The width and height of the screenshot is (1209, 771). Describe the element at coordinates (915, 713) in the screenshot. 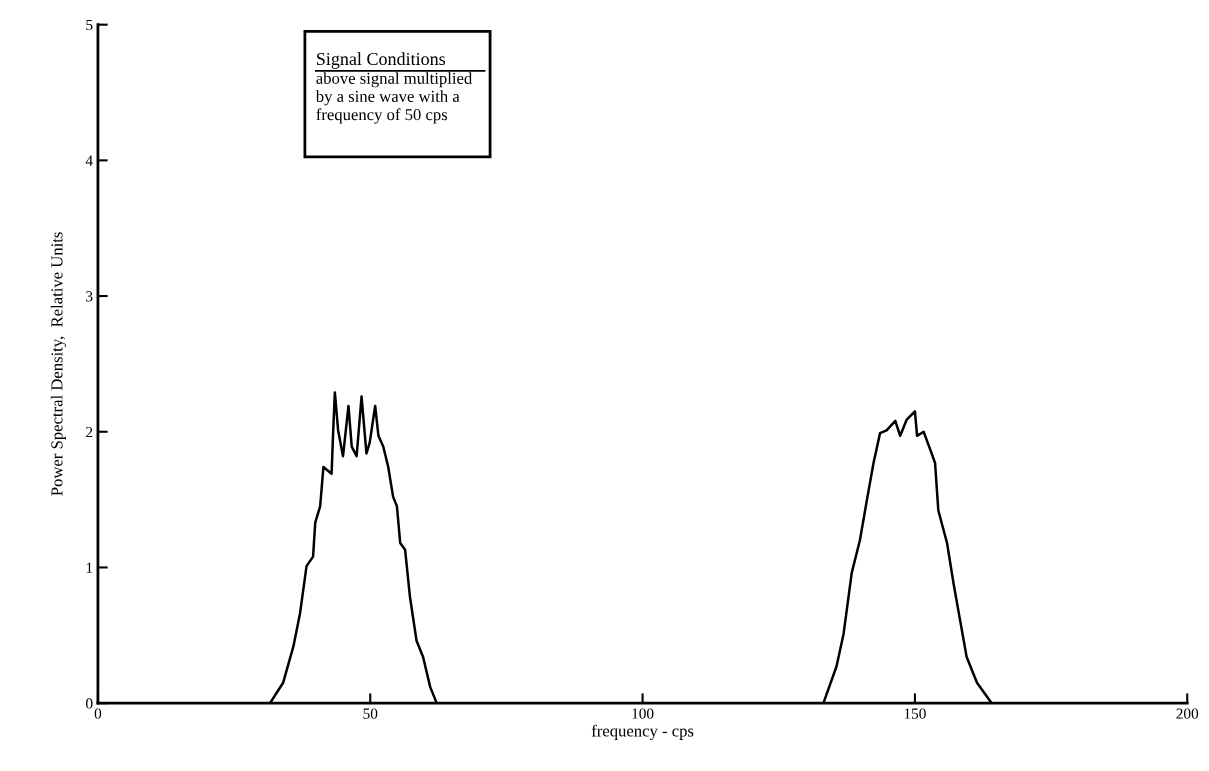

I see `x-tick-label: 150` at that location.